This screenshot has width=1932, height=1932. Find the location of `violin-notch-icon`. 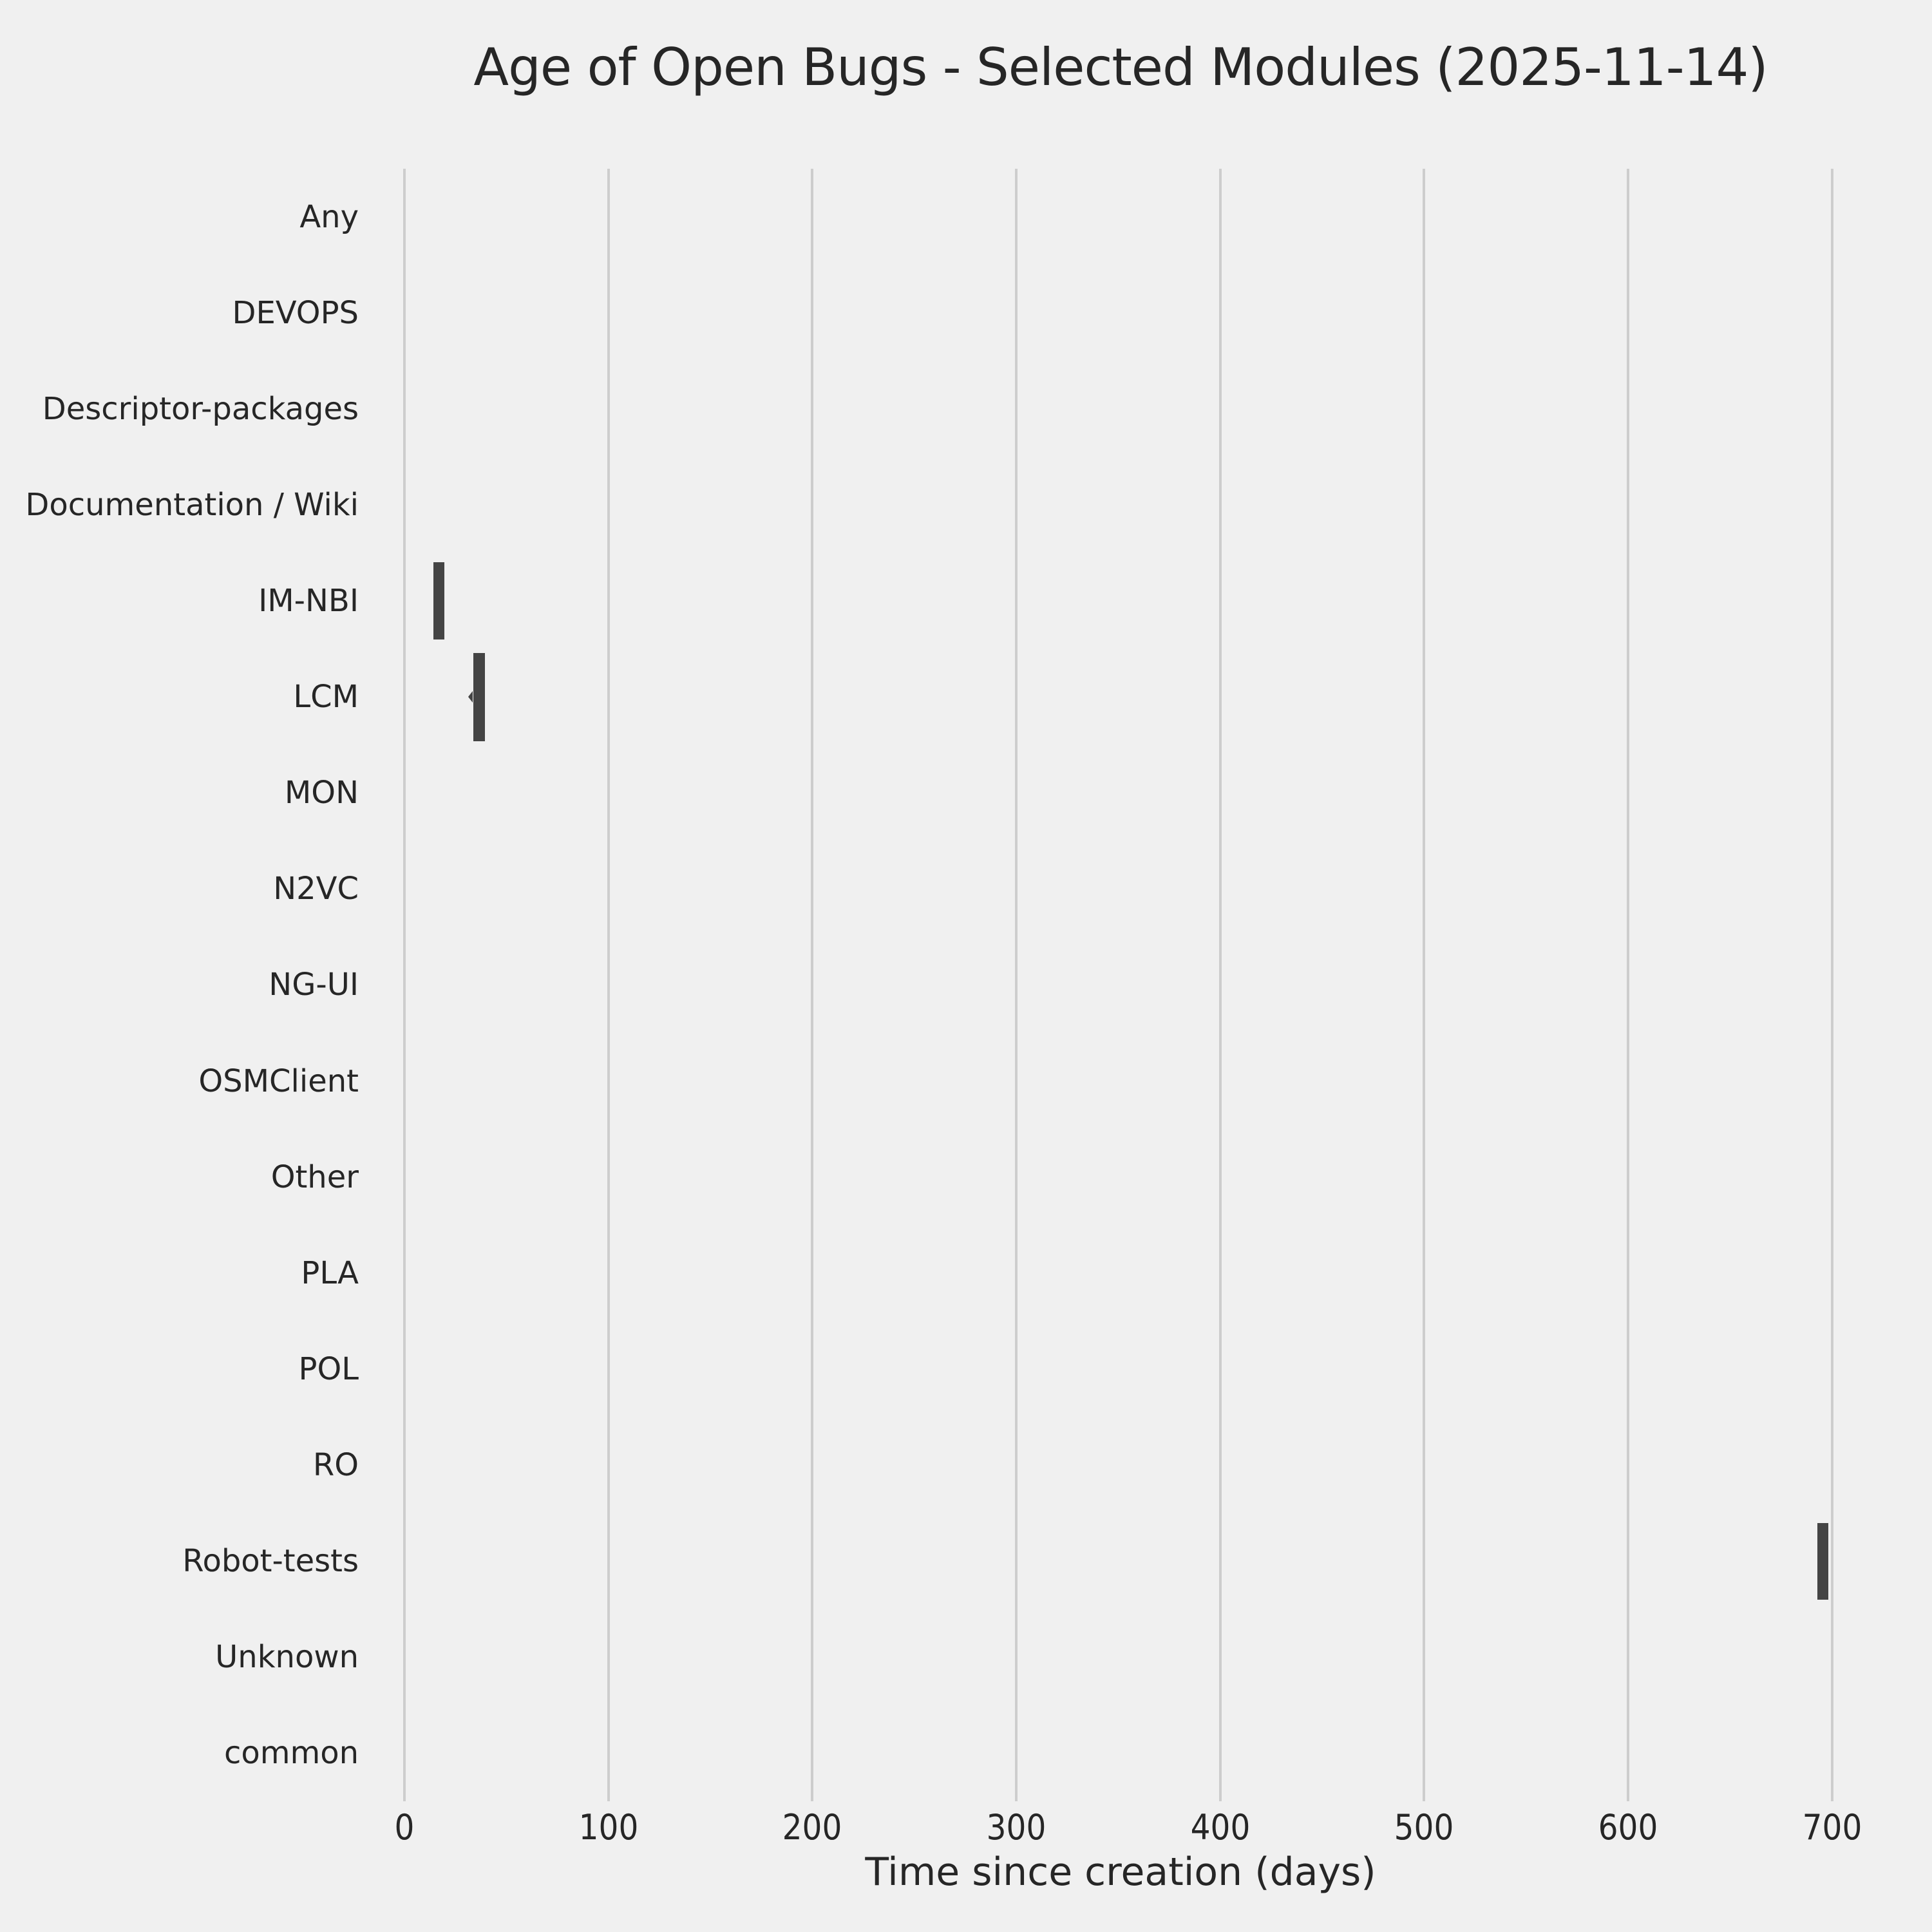

violin-notch-icon is located at coordinates (470, 697).